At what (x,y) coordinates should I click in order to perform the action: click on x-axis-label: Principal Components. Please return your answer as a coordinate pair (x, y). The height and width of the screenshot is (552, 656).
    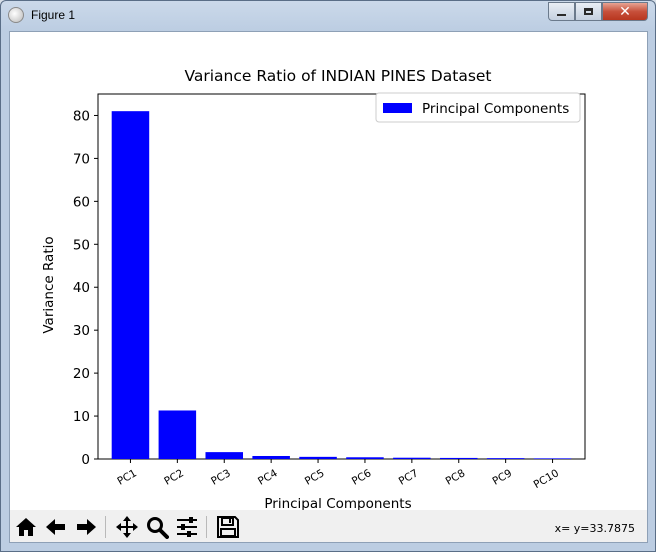
    Looking at the image, I should click on (337, 503).